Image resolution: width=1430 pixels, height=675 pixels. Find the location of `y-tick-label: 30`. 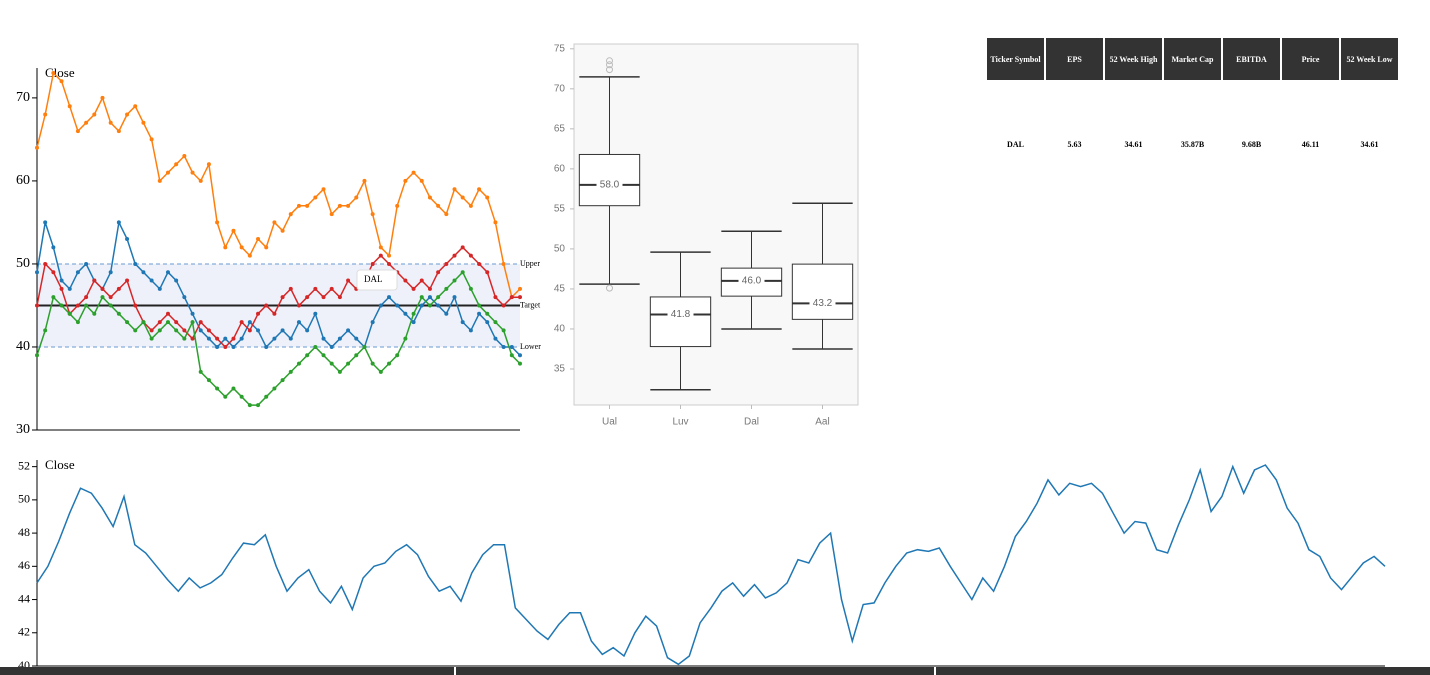

y-tick-label: 30 is located at coordinates (23, 429).